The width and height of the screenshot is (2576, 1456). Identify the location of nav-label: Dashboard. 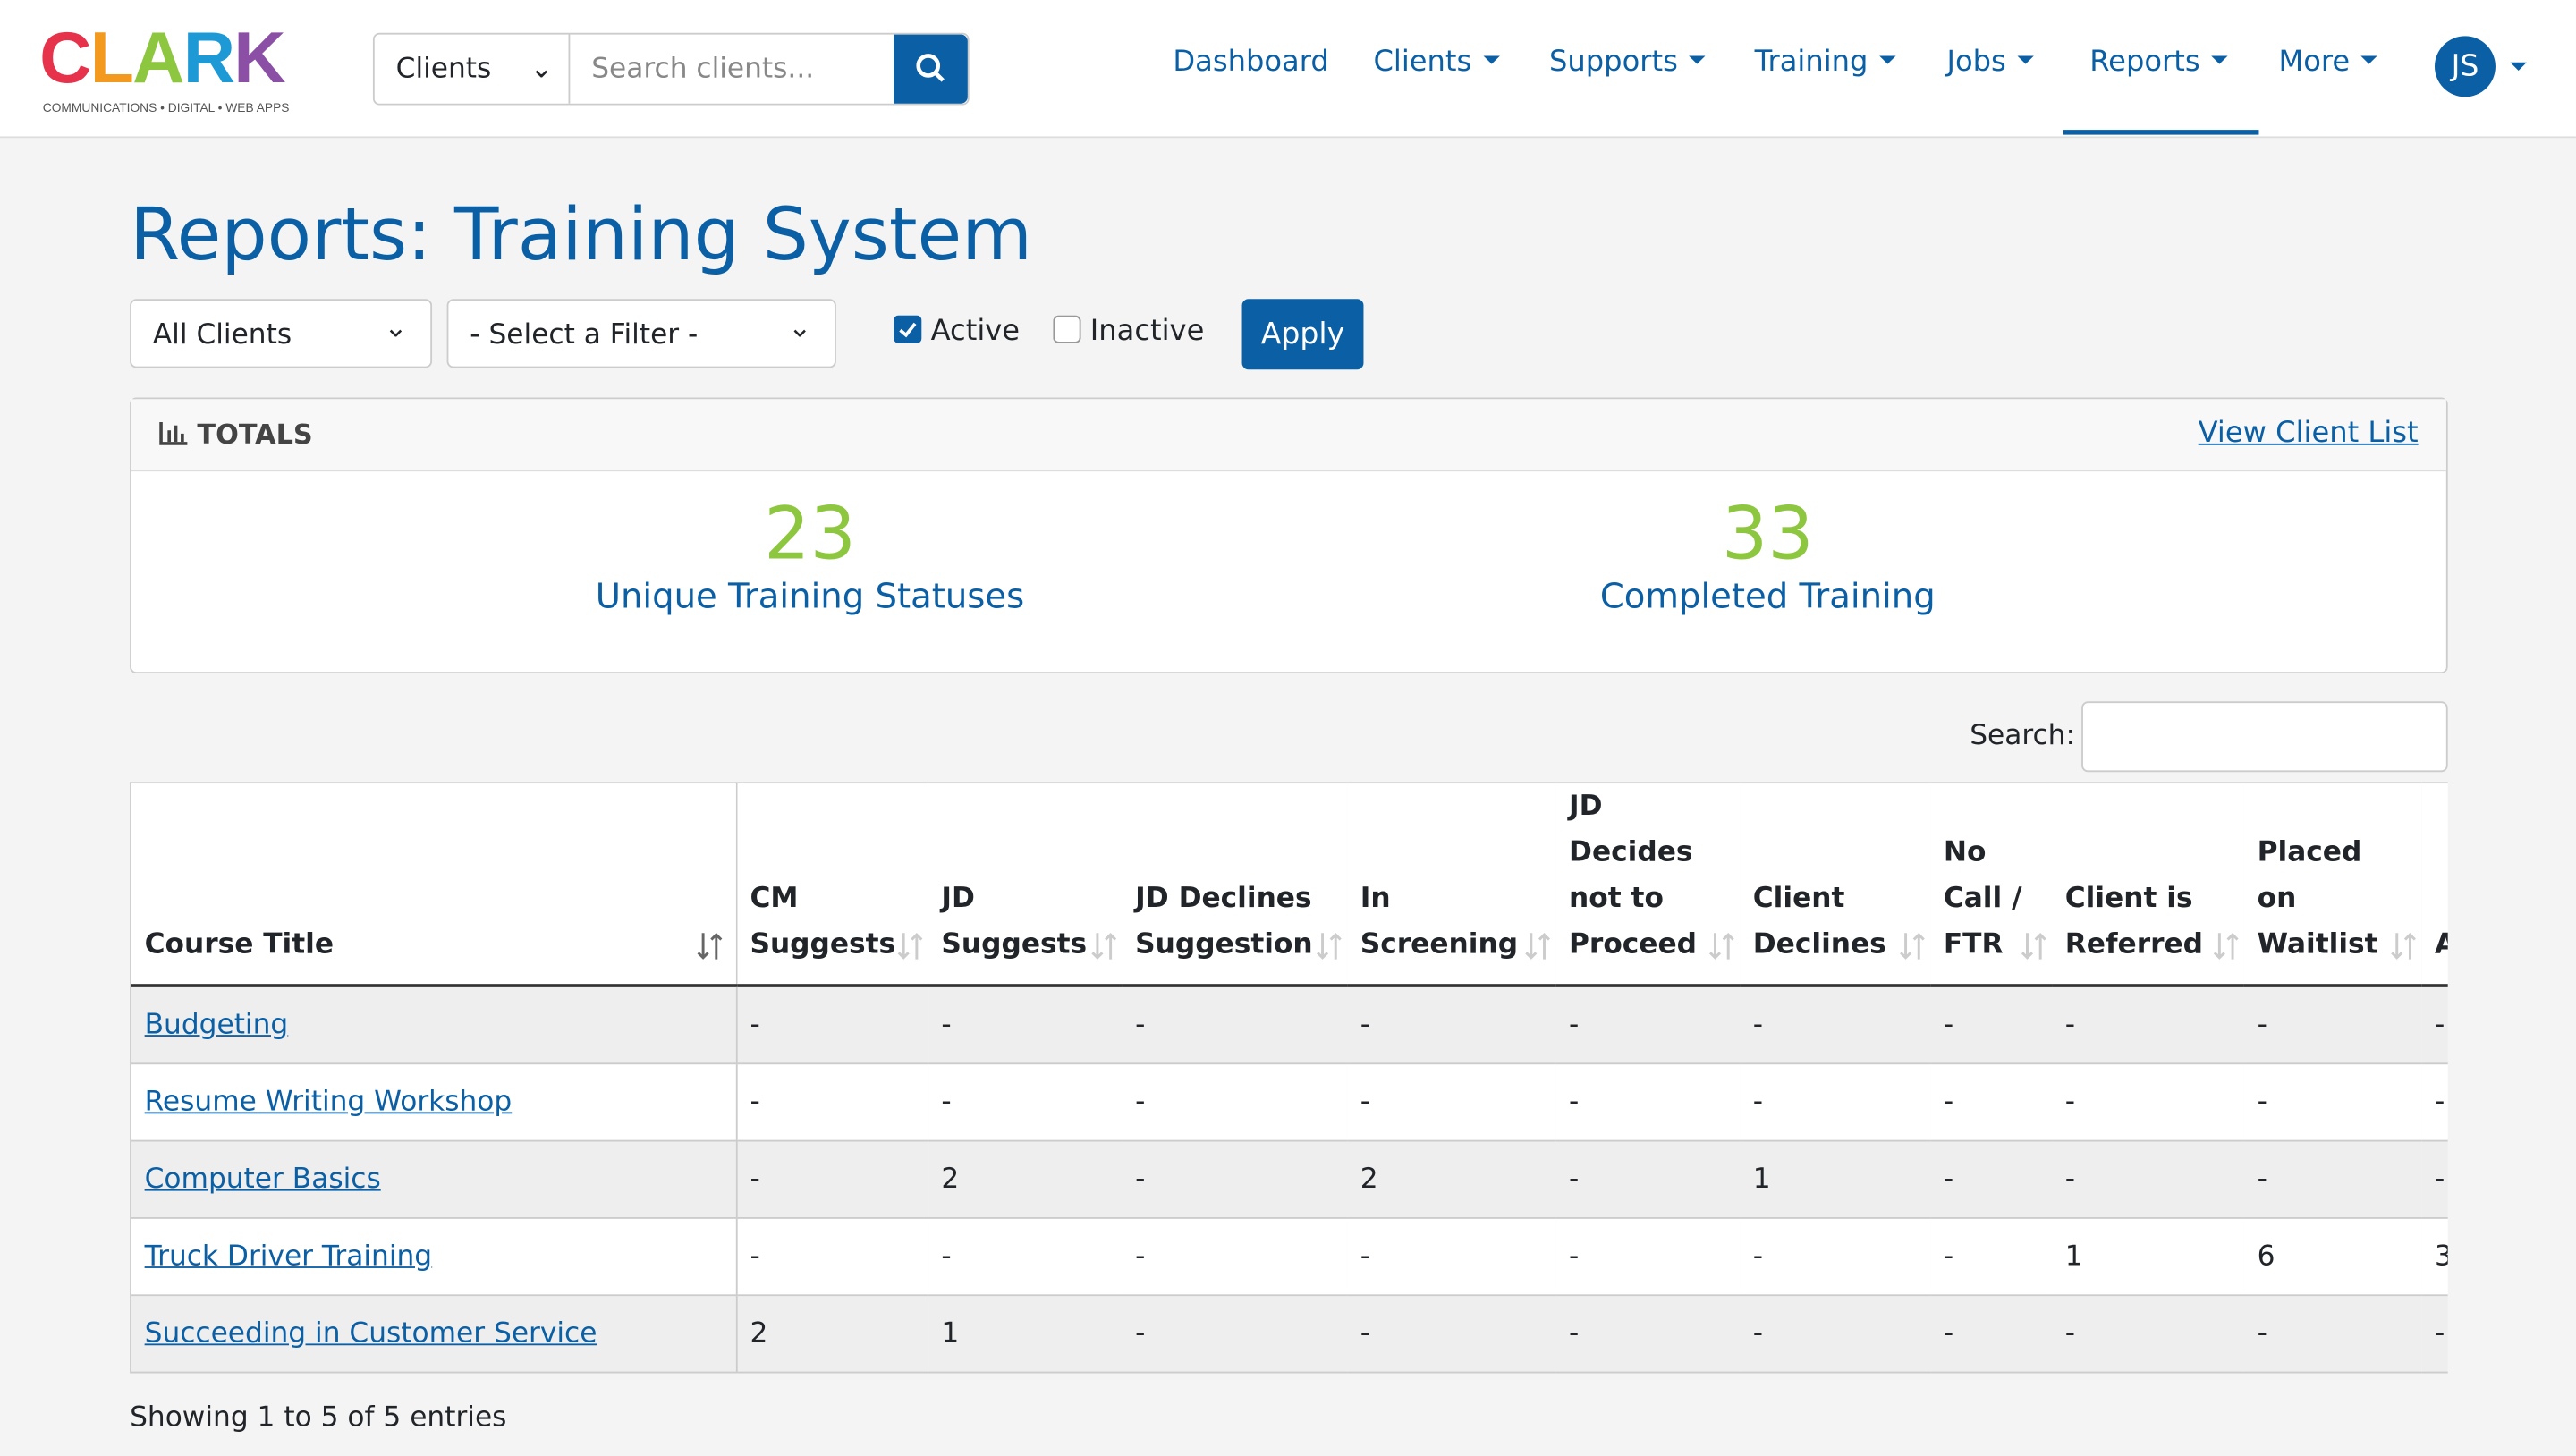
(1251, 63).